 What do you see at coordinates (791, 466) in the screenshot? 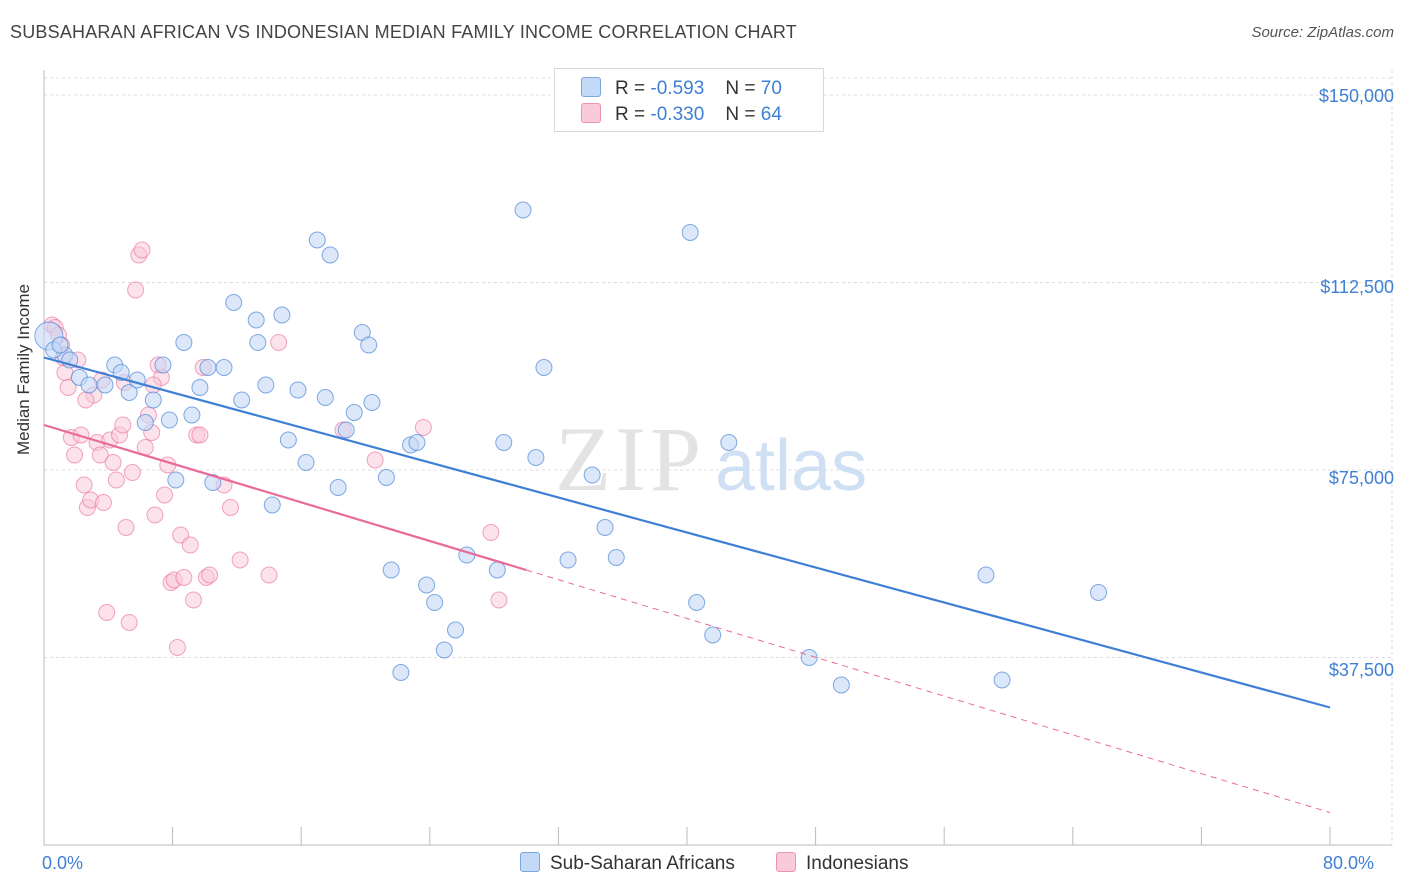
I see `watermark-atlas: atlas` at bounding box center [791, 466].